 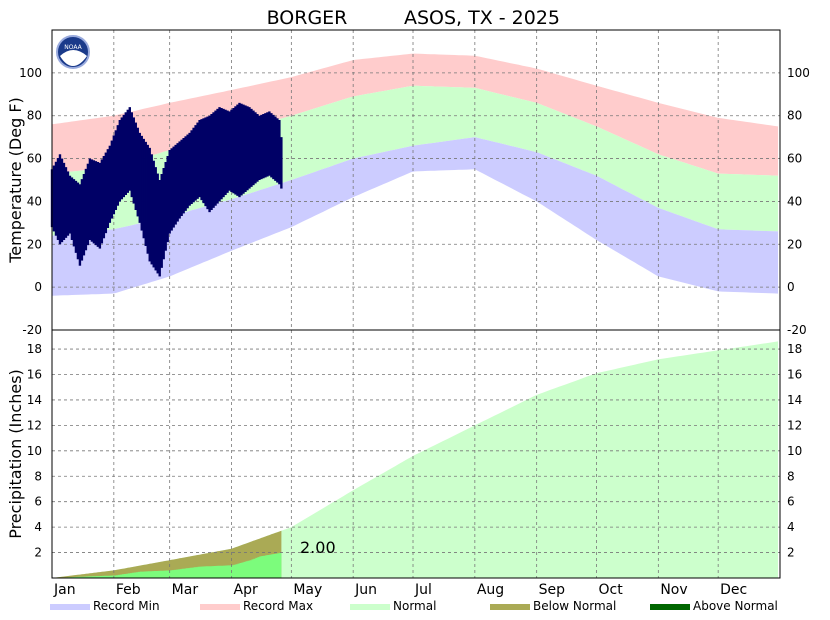 I want to click on month-label: Jun, so click(x=365, y=590).